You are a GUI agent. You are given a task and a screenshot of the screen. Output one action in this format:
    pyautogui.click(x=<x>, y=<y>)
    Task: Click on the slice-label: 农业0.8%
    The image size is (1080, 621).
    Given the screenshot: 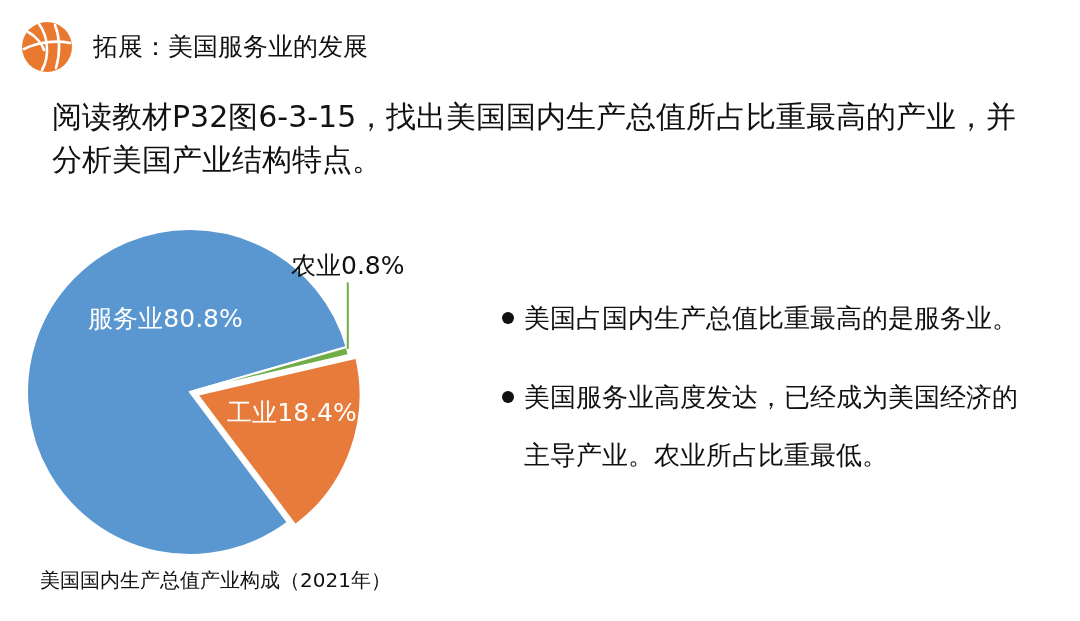 What is the action you would take?
    pyautogui.click(x=348, y=266)
    